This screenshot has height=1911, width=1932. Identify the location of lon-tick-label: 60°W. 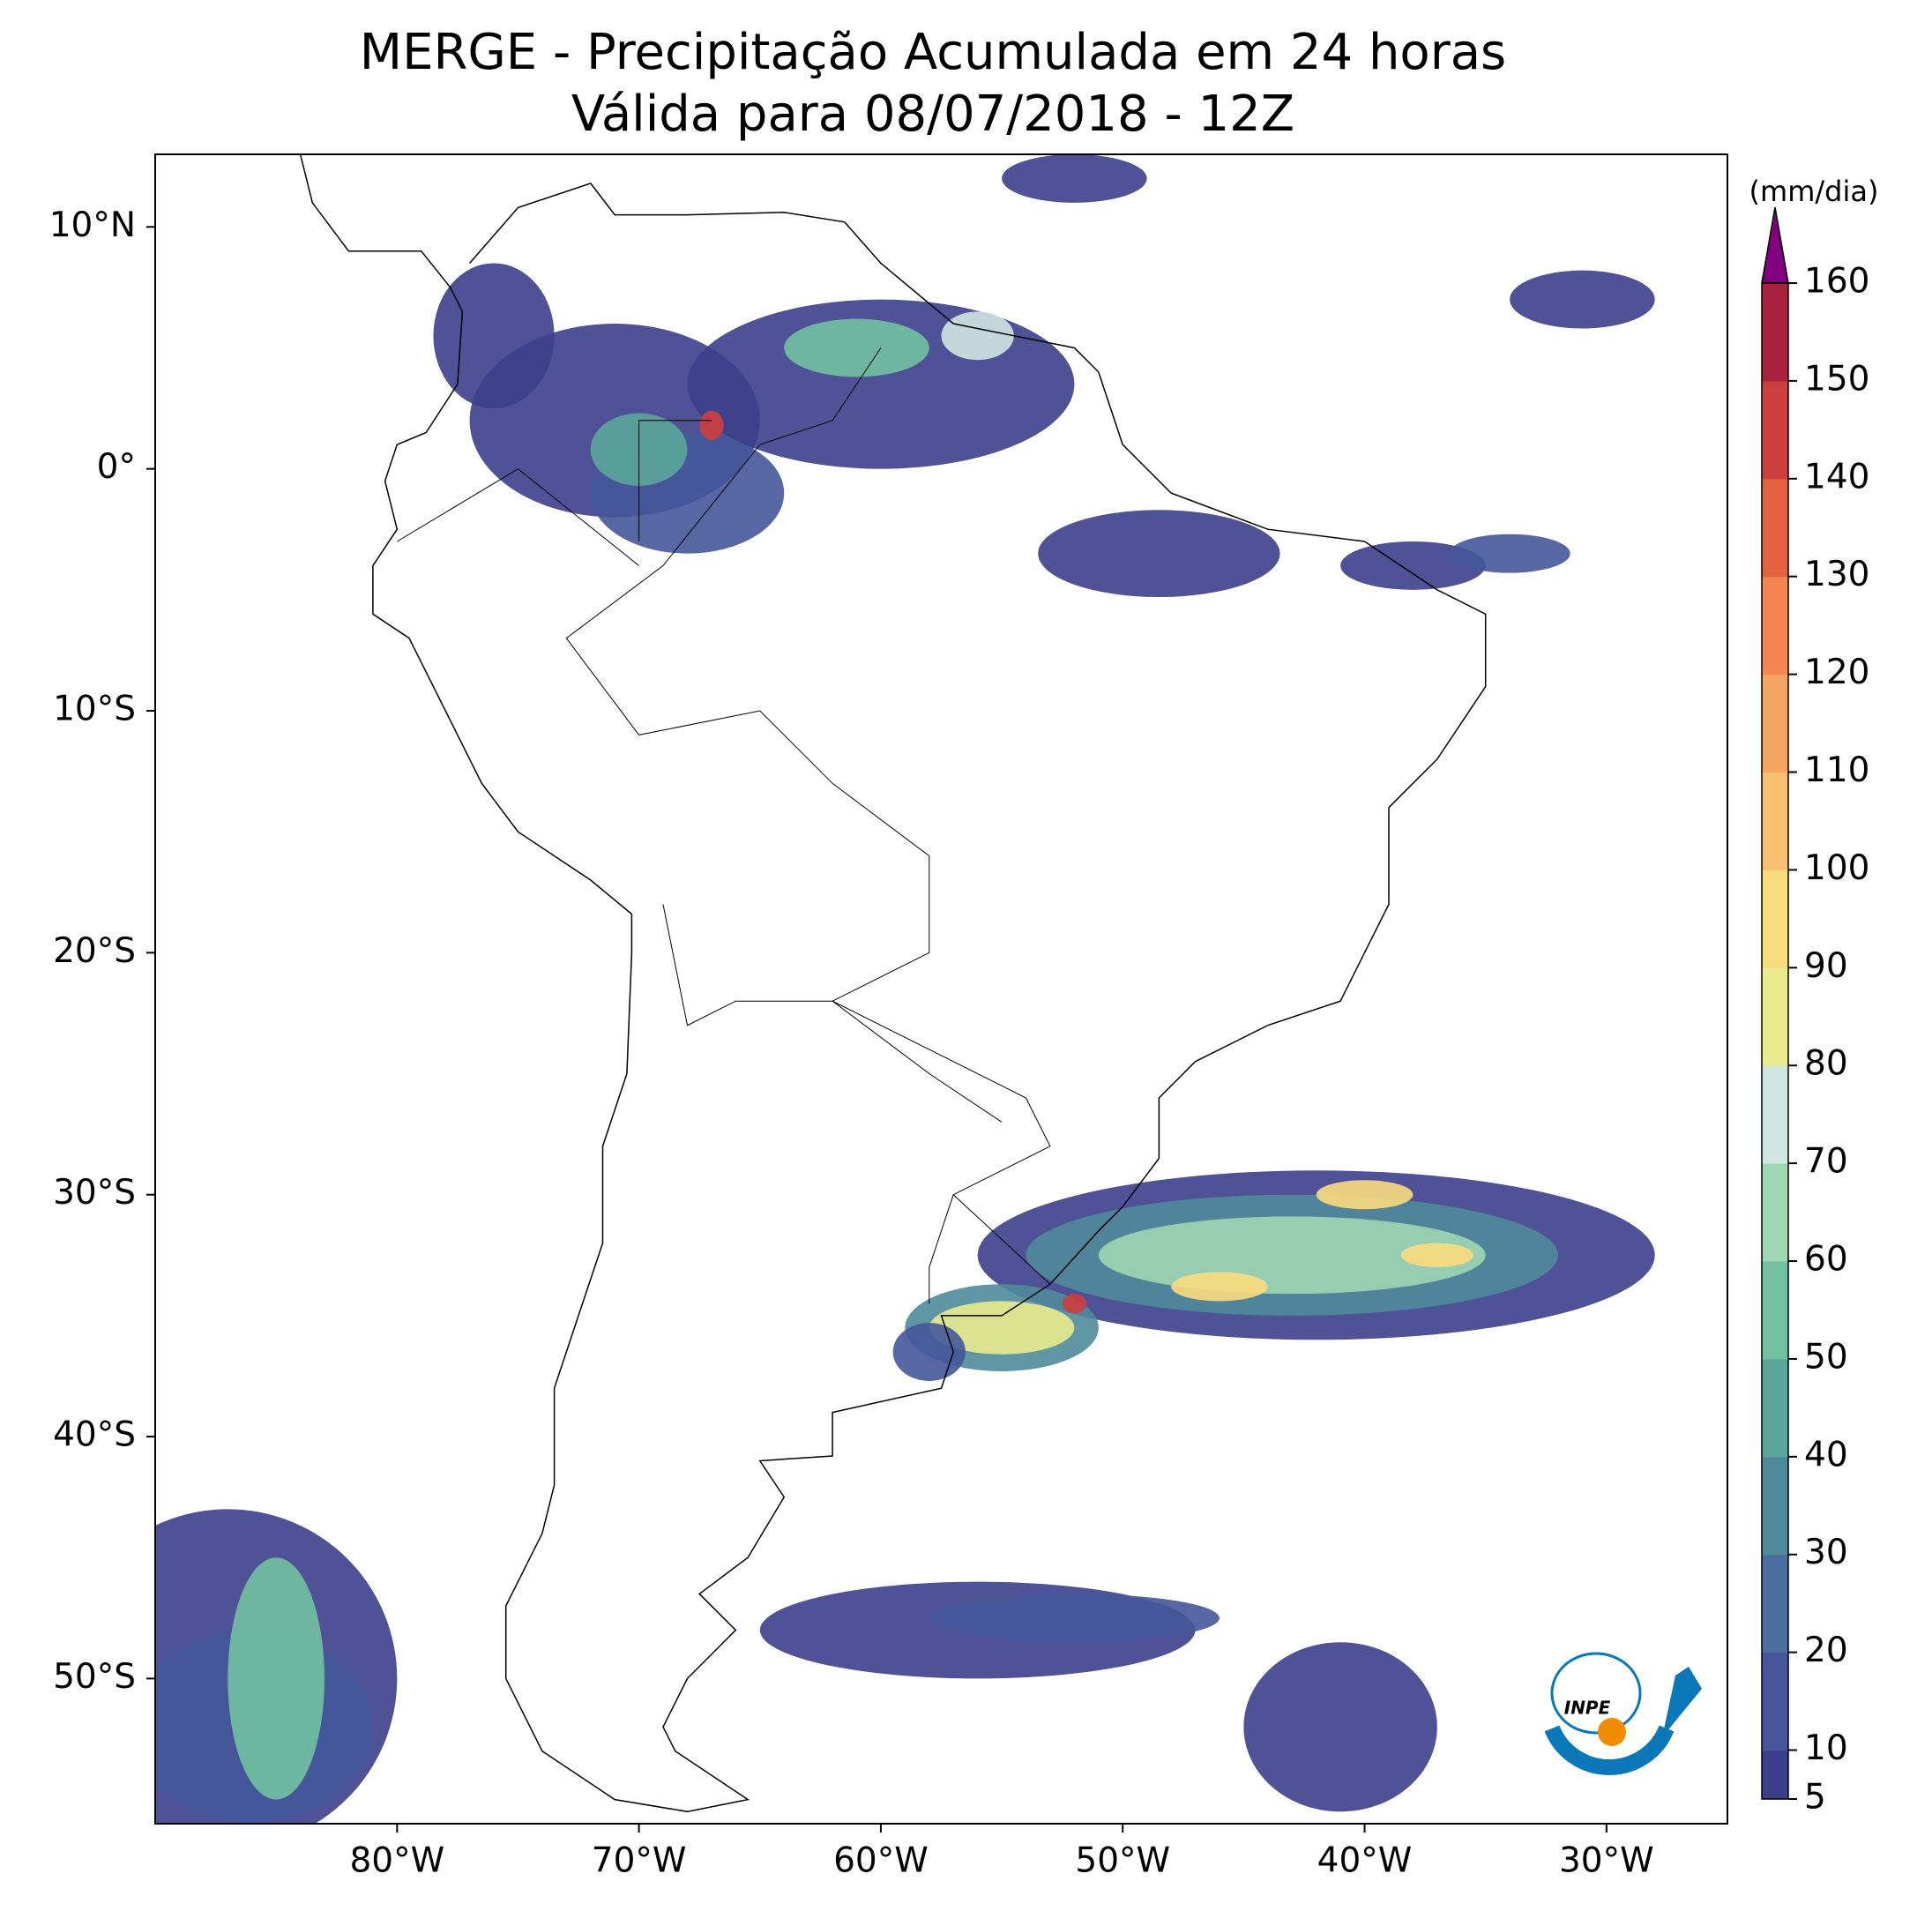
(881, 1861).